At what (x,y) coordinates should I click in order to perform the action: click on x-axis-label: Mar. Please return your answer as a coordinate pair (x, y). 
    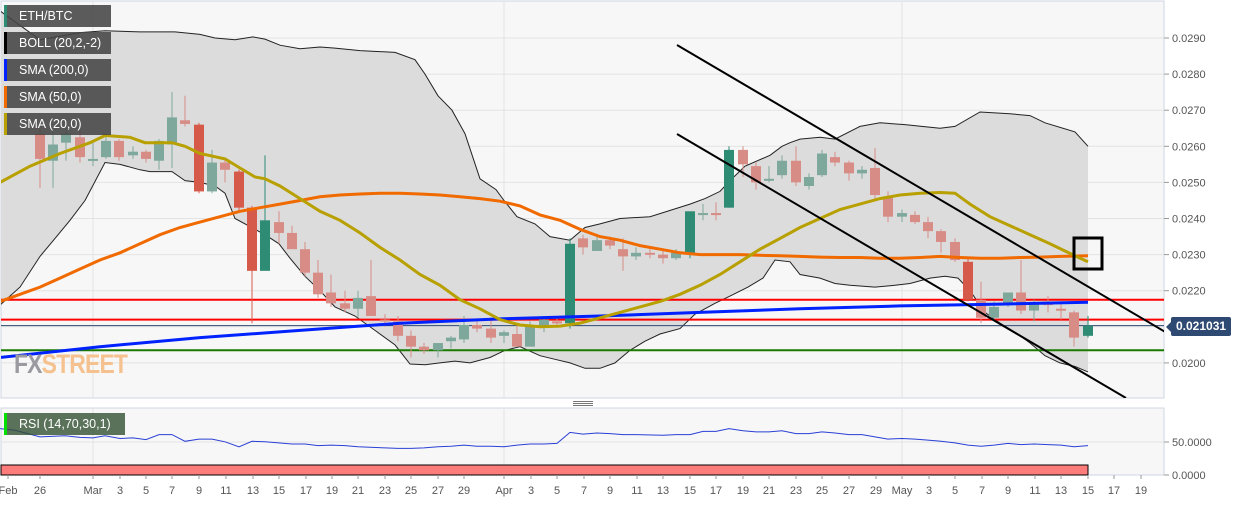
    Looking at the image, I should click on (93, 491).